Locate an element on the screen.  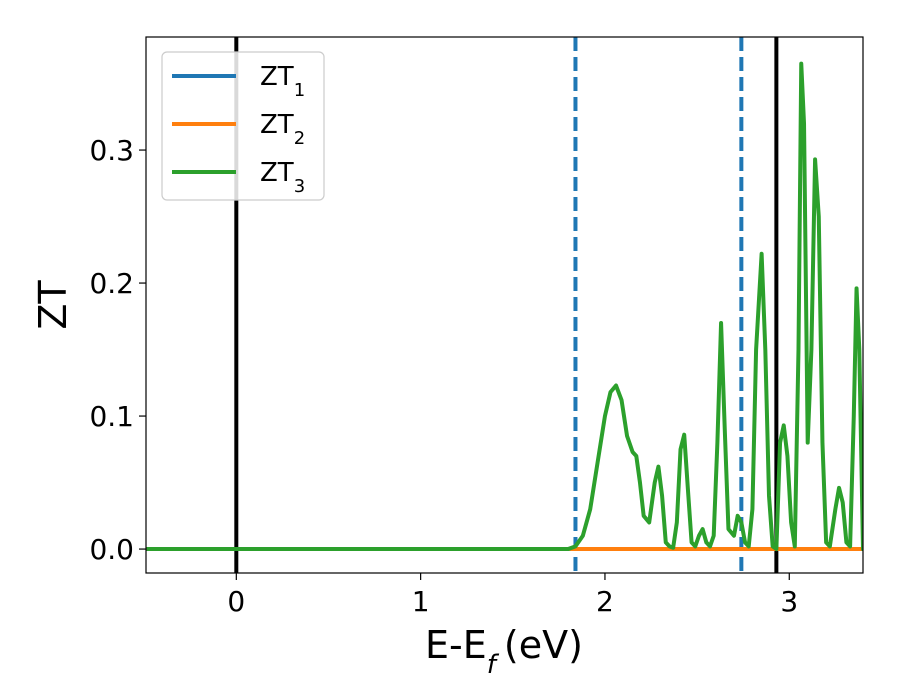
y-axis-ticks: 0.0 0.1 0.2 0.3 is located at coordinates (117, 350).